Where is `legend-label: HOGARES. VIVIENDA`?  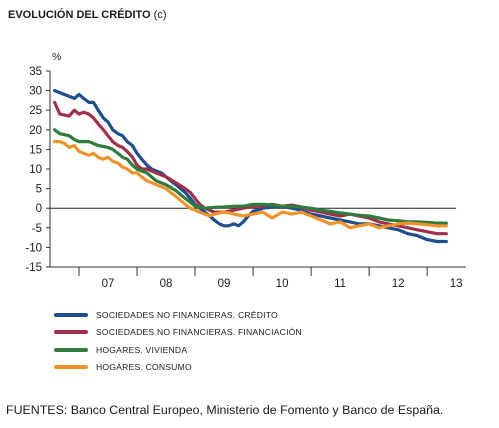 legend-label: HOGARES. VIVIENDA is located at coordinates (142, 349).